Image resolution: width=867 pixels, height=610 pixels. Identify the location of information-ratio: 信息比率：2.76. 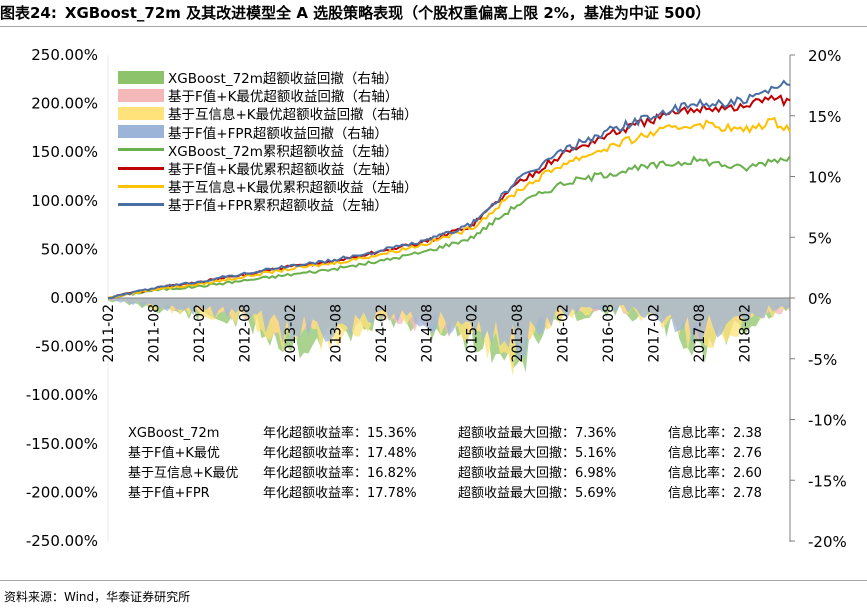
(715, 453).